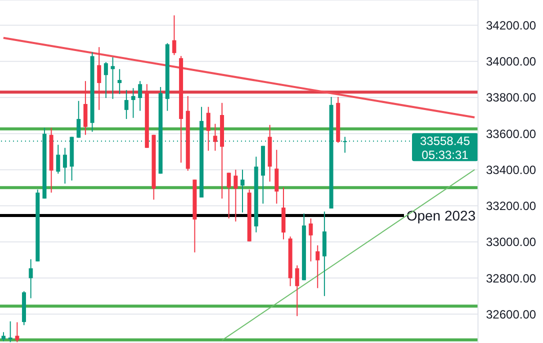 The width and height of the screenshot is (543, 343). What do you see at coordinates (511, 242) in the screenshot?
I see `y-tick-label: 33000.00` at bounding box center [511, 242].